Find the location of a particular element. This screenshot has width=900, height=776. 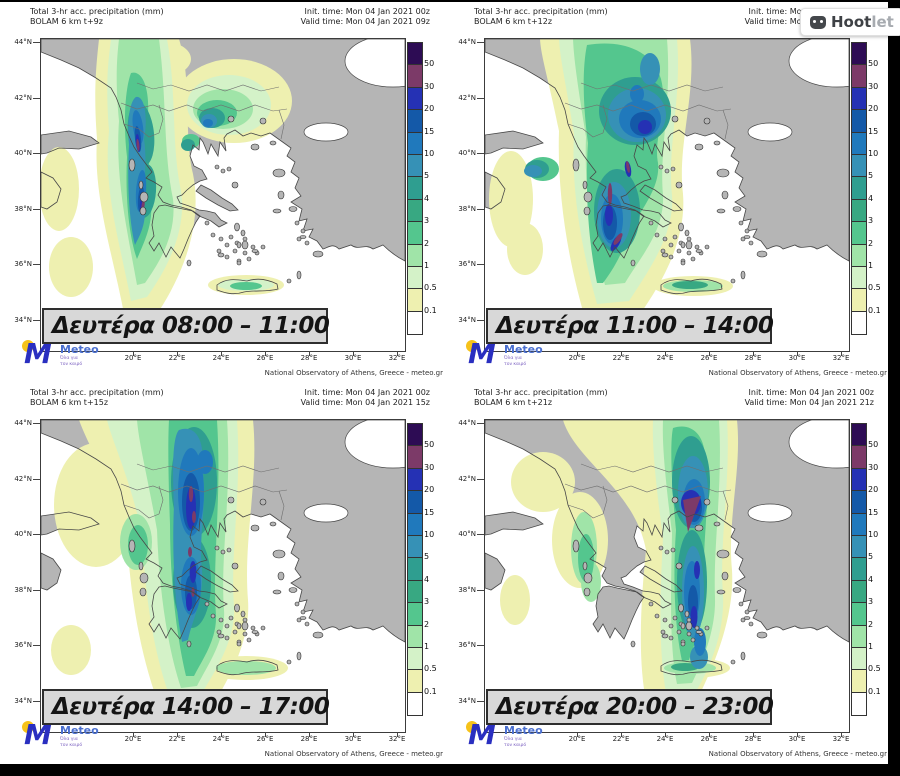

precipitation-colorbar is located at coordinates (415, 570).